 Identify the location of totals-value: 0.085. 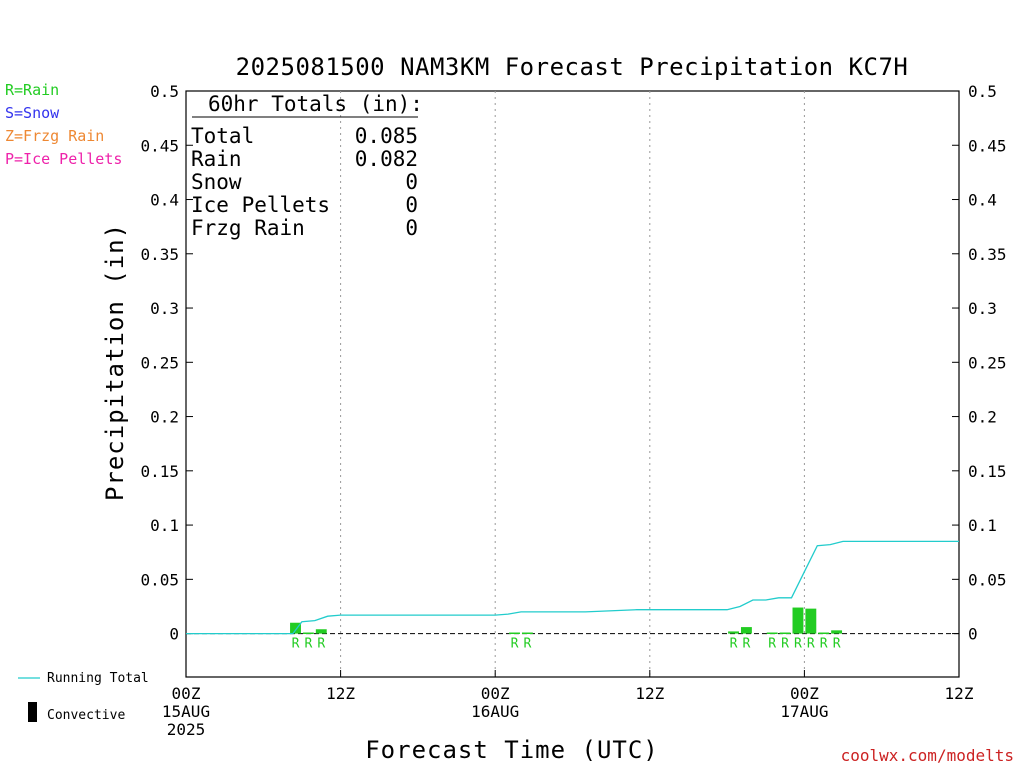
(386, 136).